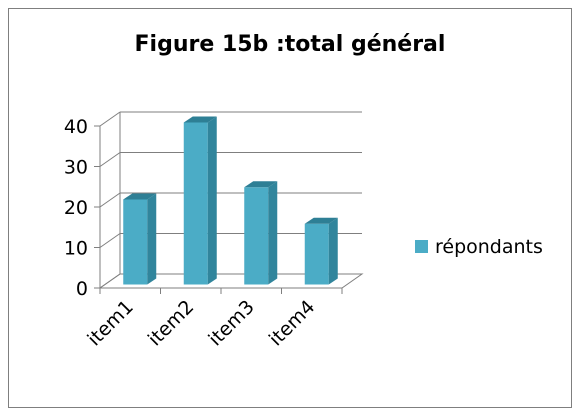 The image size is (580, 414). Describe the element at coordinates (76, 249) in the screenshot. I see `y-tick-label: 10` at that location.